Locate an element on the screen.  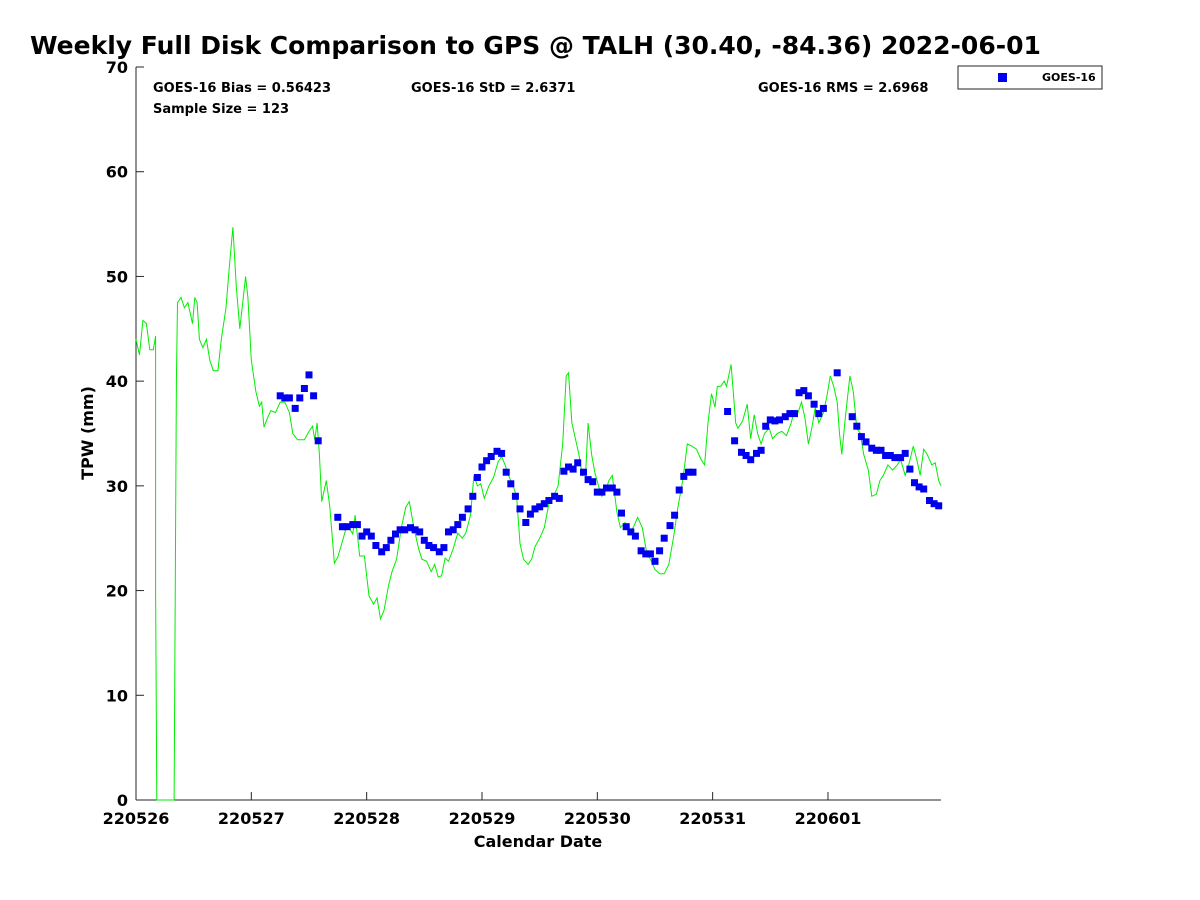
legend-box is located at coordinates (1030, 77).